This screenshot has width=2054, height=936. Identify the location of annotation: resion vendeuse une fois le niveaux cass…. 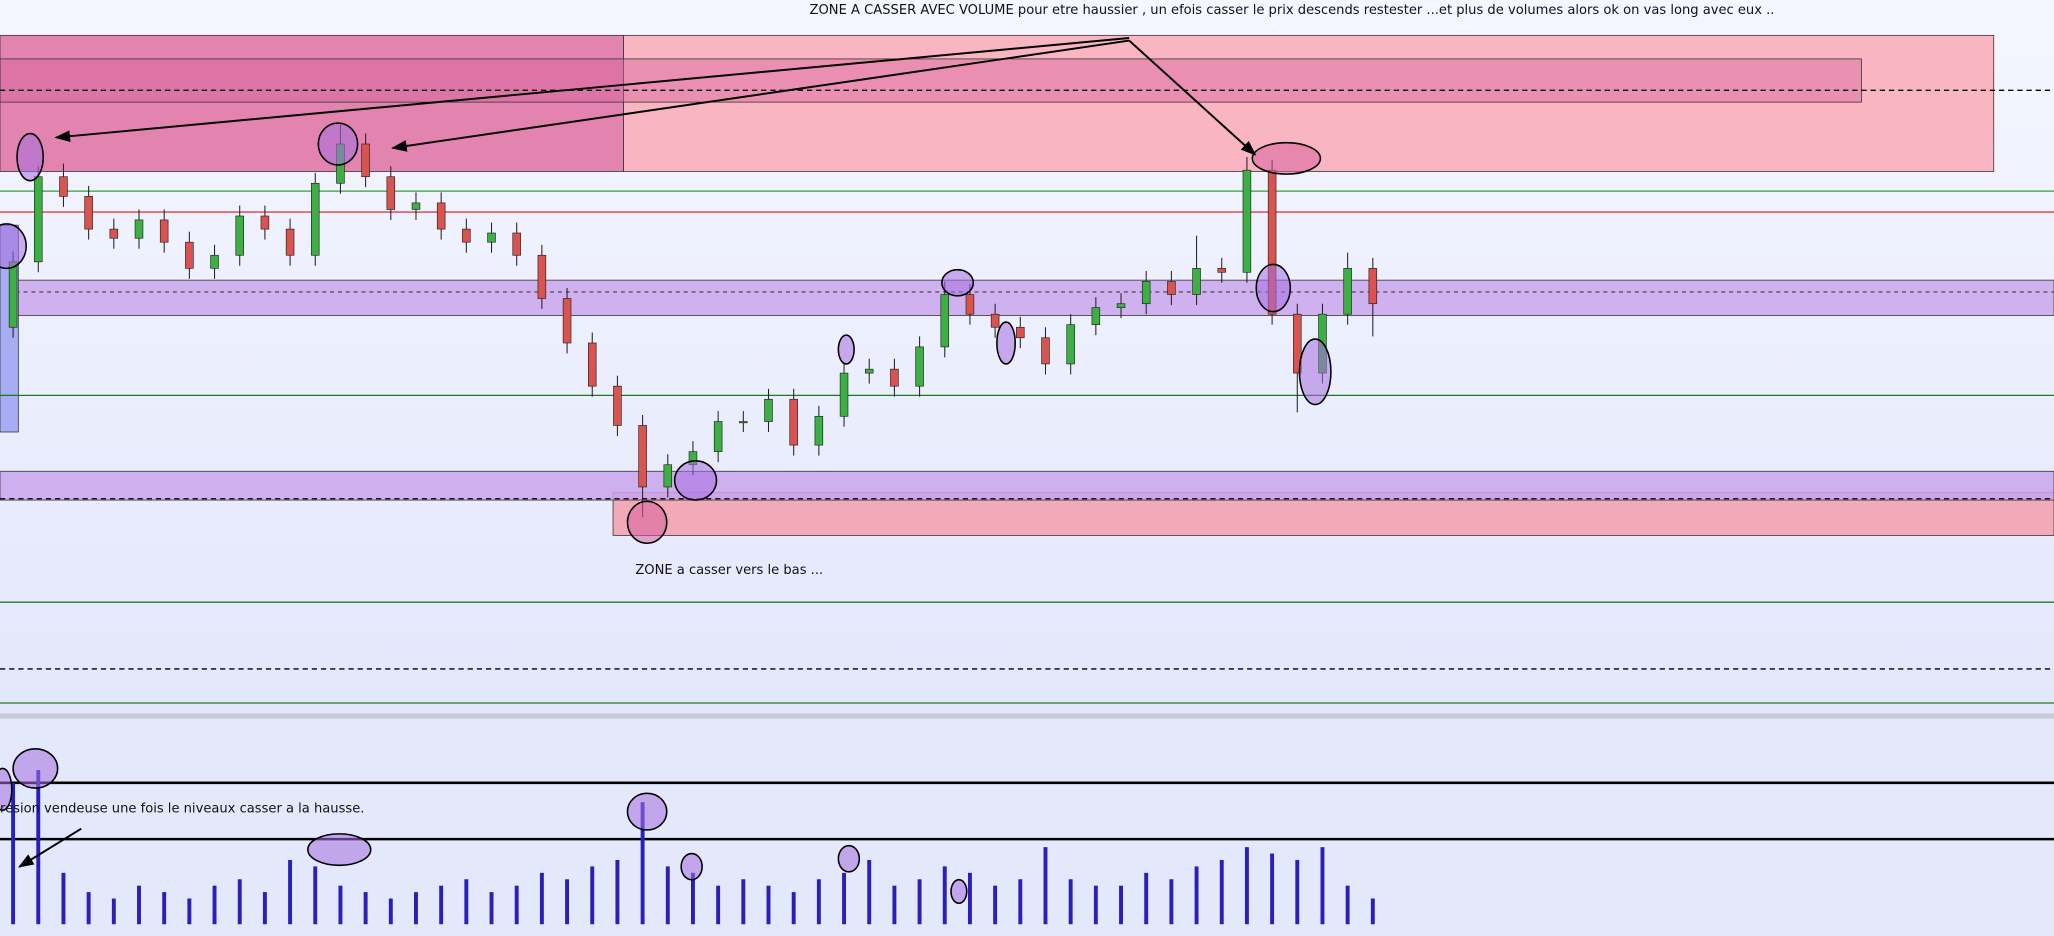
(182, 809).